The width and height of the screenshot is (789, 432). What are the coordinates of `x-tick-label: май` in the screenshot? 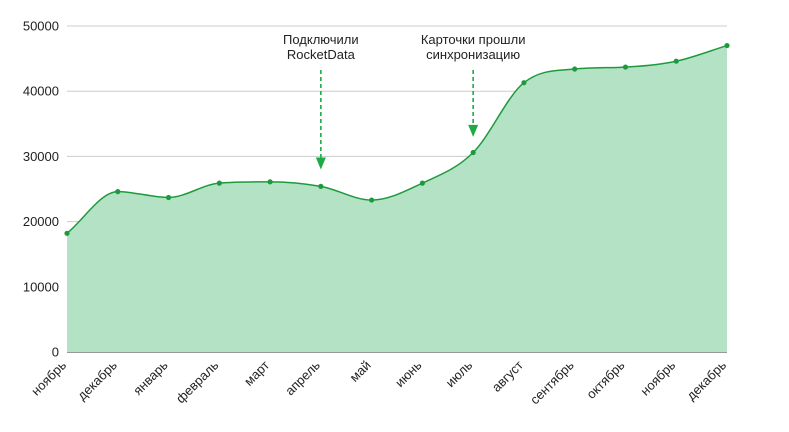 It's located at (360, 371).